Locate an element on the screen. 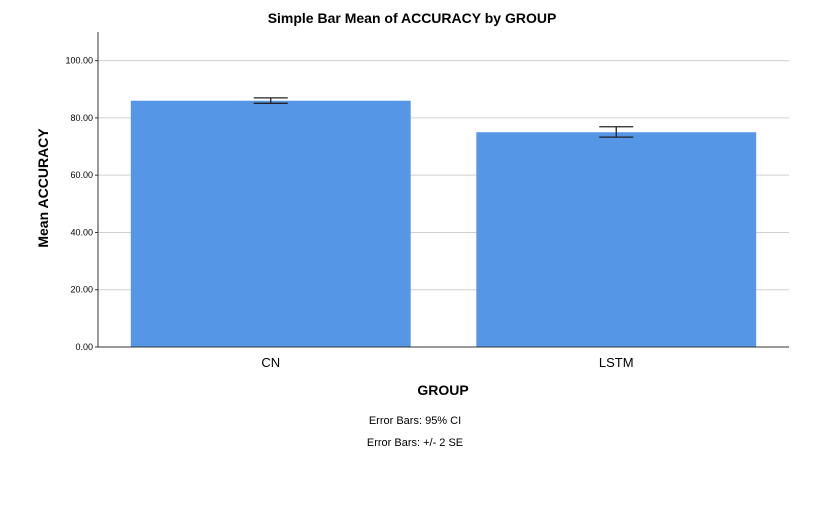 Image resolution: width=825 pixels, height=513 pixels. bar-lstm is located at coordinates (616, 239).